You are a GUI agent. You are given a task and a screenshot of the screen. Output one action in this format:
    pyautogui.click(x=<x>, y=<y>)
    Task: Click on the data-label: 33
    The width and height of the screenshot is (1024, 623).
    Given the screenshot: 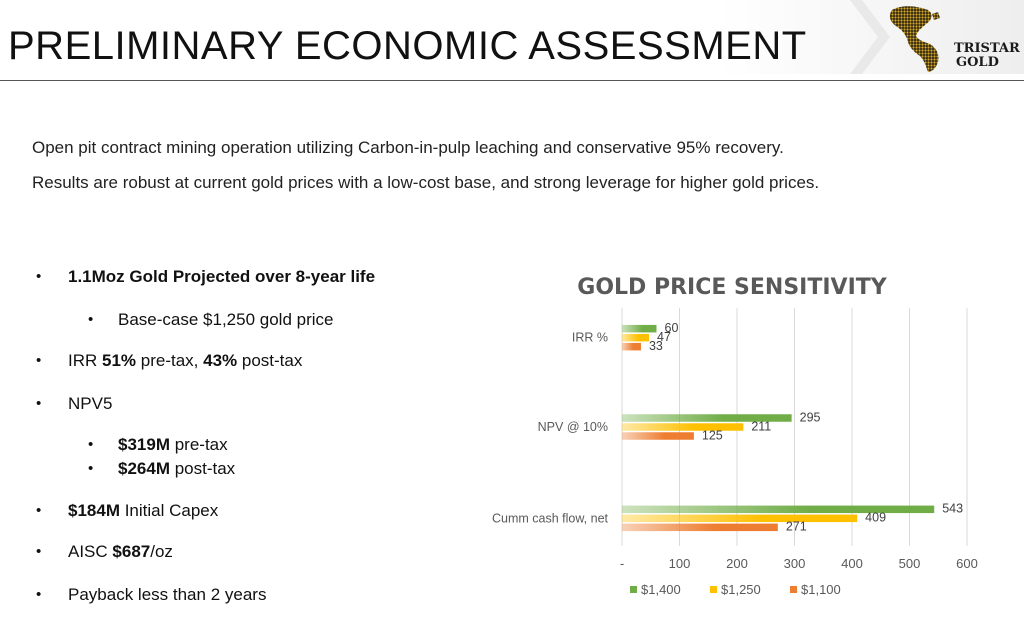 What is the action you would take?
    pyautogui.click(x=656, y=346)
    